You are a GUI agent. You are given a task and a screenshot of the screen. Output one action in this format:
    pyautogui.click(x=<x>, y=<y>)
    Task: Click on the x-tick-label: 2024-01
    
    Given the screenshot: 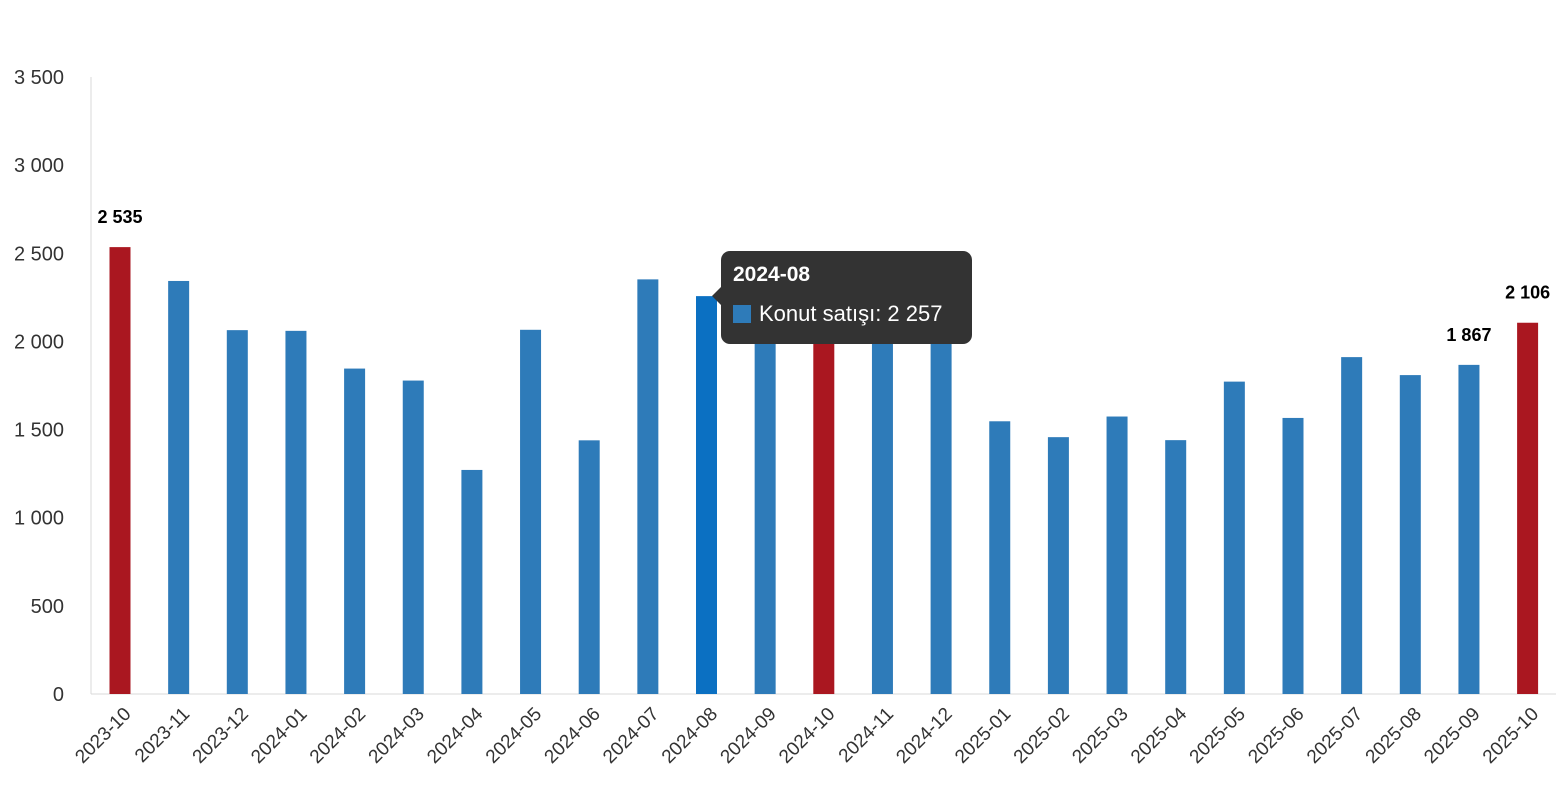 What is the action you would take?
    pyautogui.click(x=279, y=736)
    